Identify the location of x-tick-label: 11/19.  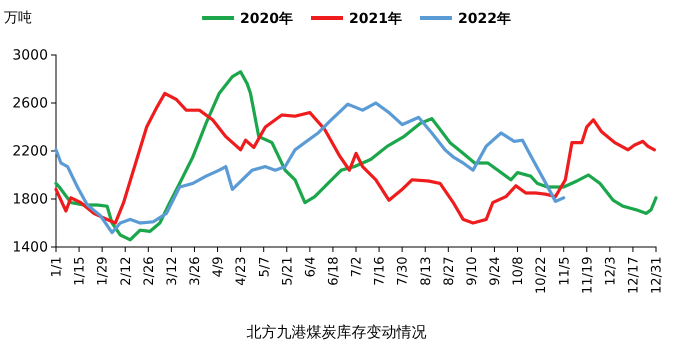
(588, 275).